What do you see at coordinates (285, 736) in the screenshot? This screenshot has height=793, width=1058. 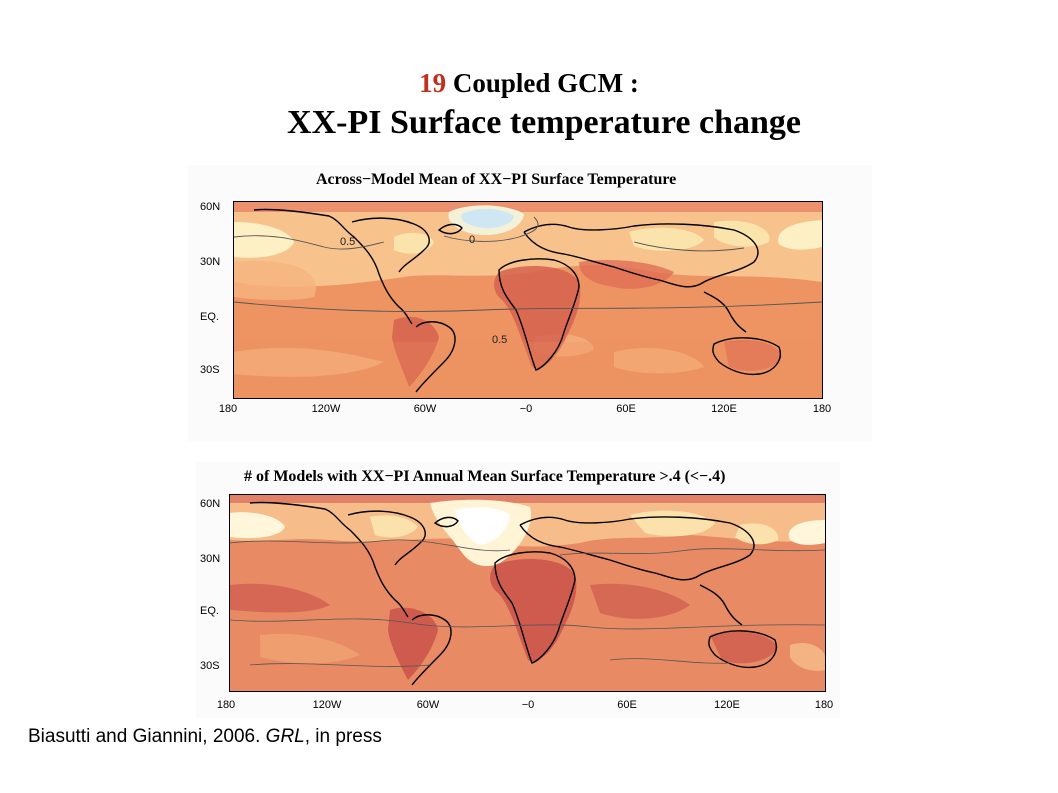 I see `citation-journal: GRL` at bounding box center [285, 736].